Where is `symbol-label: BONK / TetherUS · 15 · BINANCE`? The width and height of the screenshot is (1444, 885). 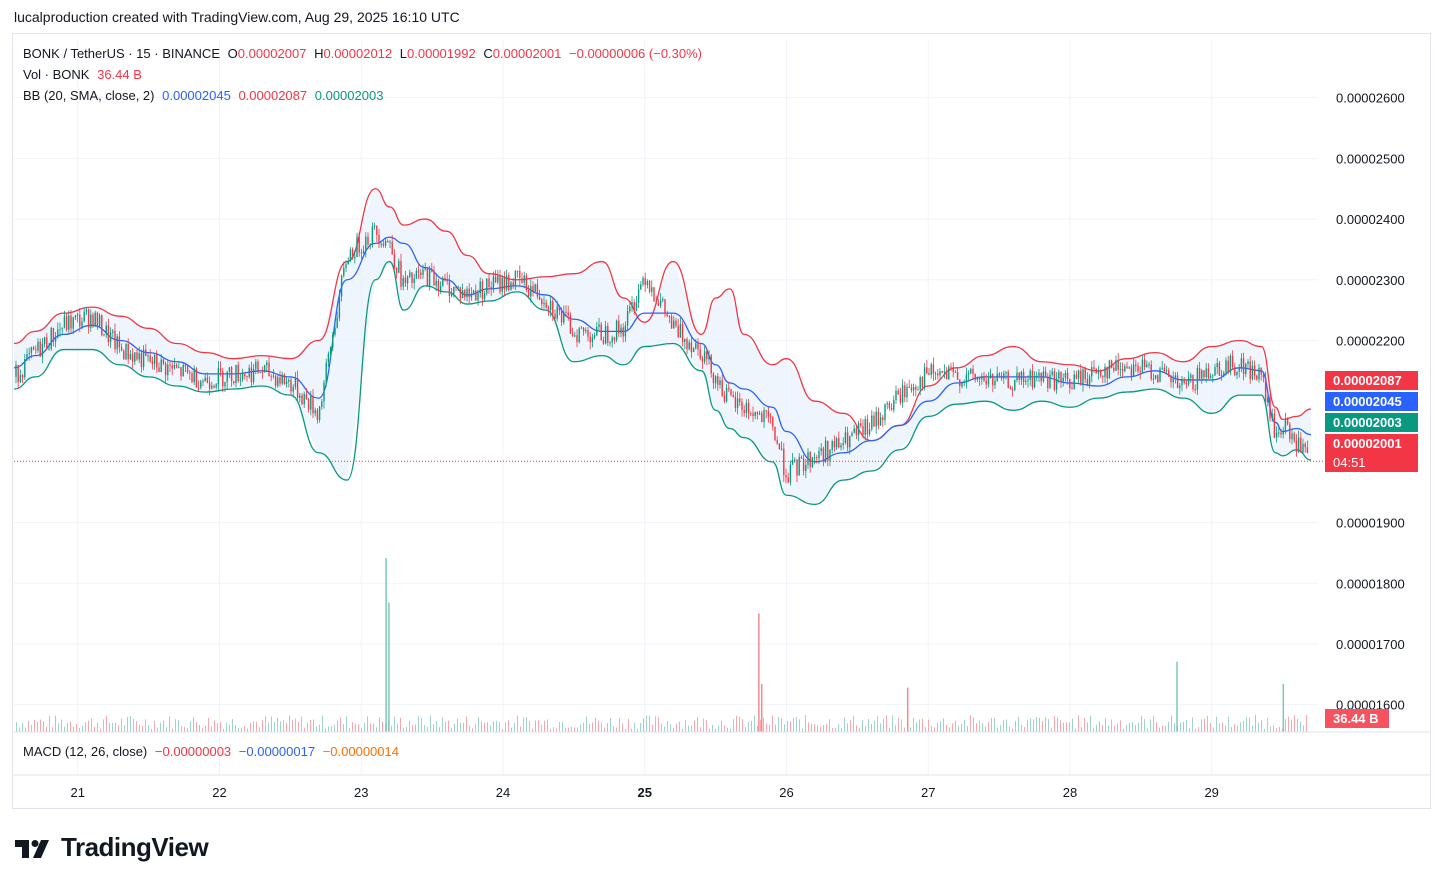
symbol-label: BONK / TetherUS · 15 · BINANCE is located at coordinates (121, 53).